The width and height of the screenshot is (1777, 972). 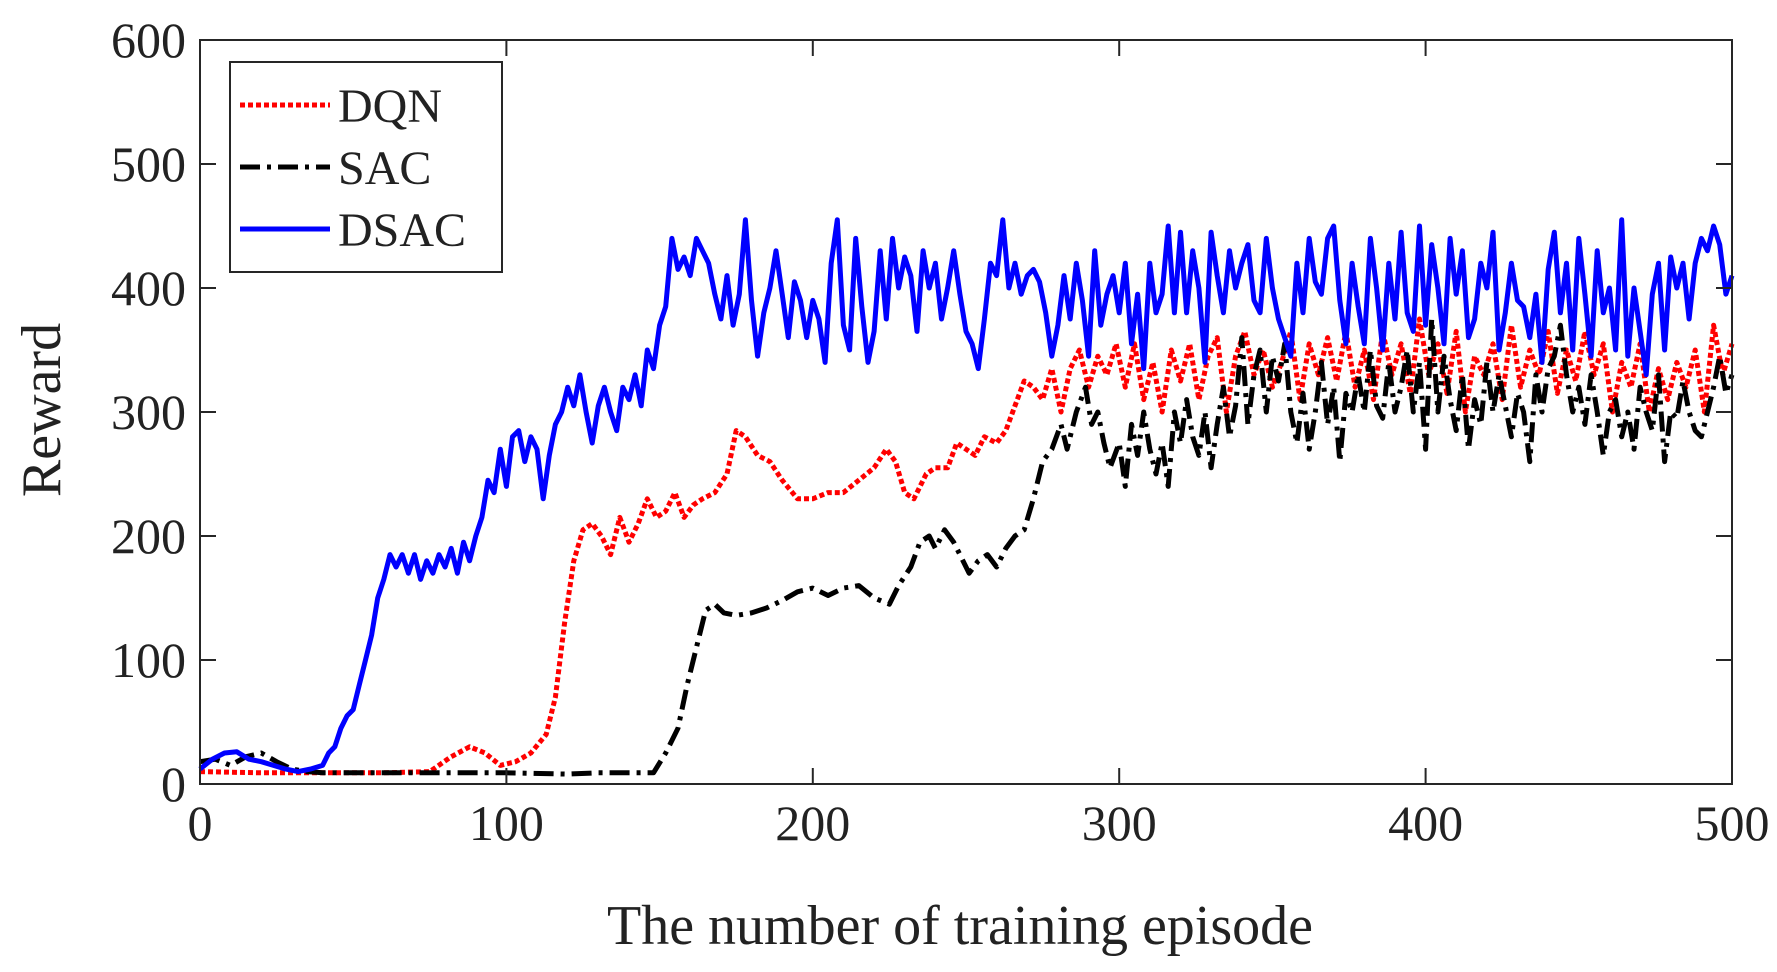 I want to click on x-tick-label: 500, so click(x=1732, y=823).